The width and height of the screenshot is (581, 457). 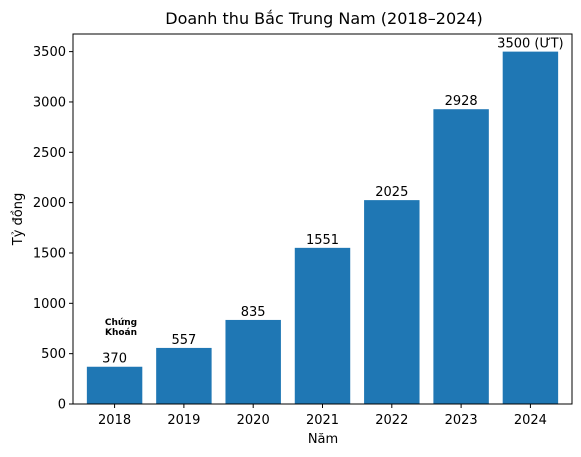 What do you see at coordinates (461, 420) in the screenshot?
I see `x-tick-label-2023: 2023` at bounding box center [461, 420].